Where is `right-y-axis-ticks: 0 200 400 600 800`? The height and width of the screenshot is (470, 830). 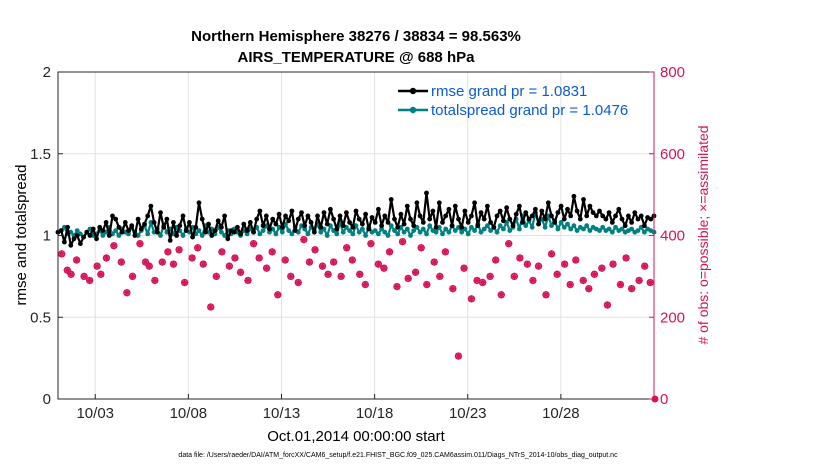
right-y-axis-ticks: 0 200 400 600 800 is located at coordinates (667, 236).